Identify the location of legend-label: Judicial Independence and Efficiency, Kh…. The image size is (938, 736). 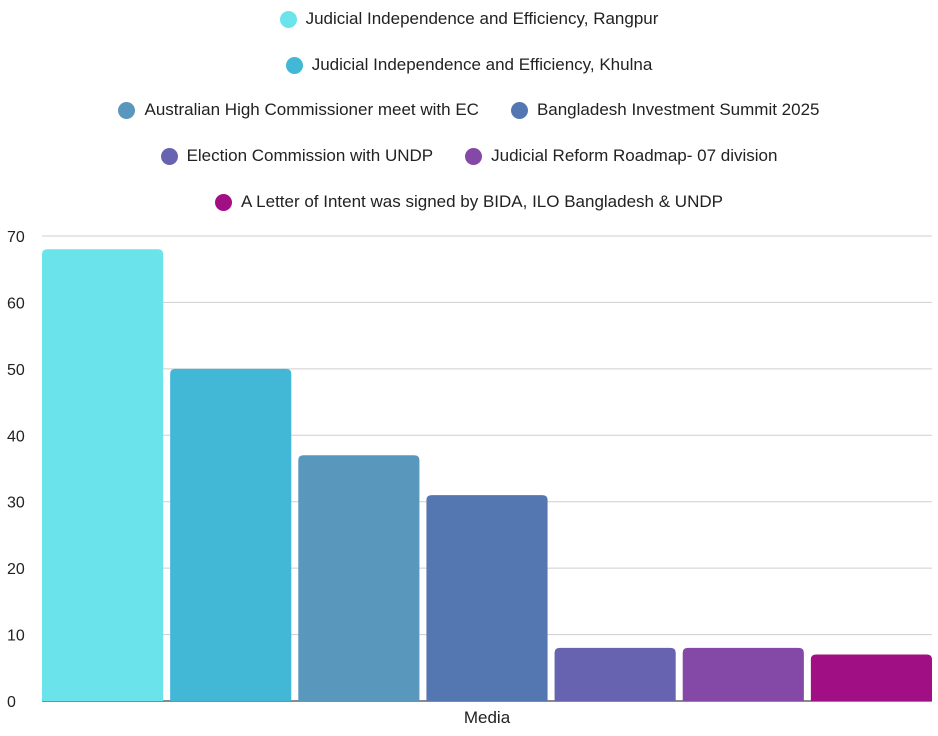
(482, 64).